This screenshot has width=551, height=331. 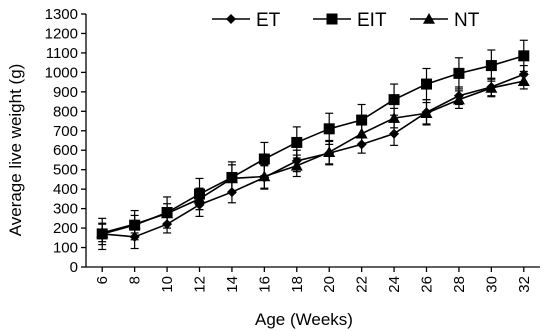 What do you see at coordinates (329, 284) in the screenshot?
I see `x-tick-label: 20` at bounding box center [329, 284].